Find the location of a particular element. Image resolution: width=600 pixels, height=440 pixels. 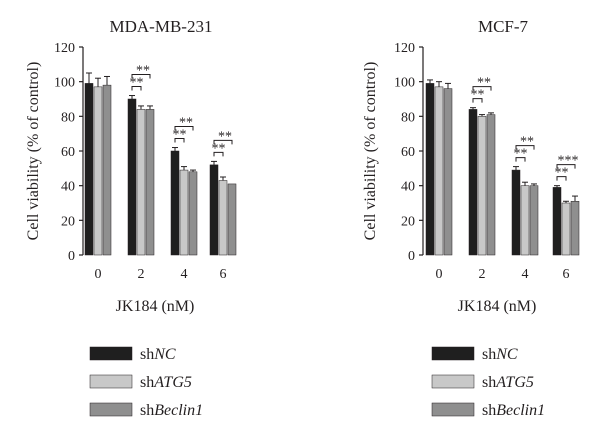

significance-label: *** is located at coordinates (568, 161).